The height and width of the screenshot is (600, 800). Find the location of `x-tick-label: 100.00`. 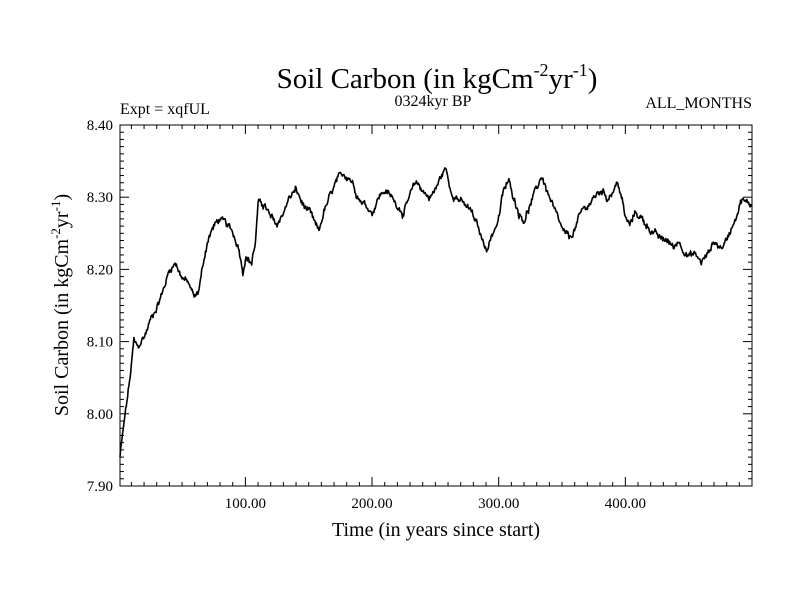

x-tick-label: 100.00 is located at coordinates (245, 504).